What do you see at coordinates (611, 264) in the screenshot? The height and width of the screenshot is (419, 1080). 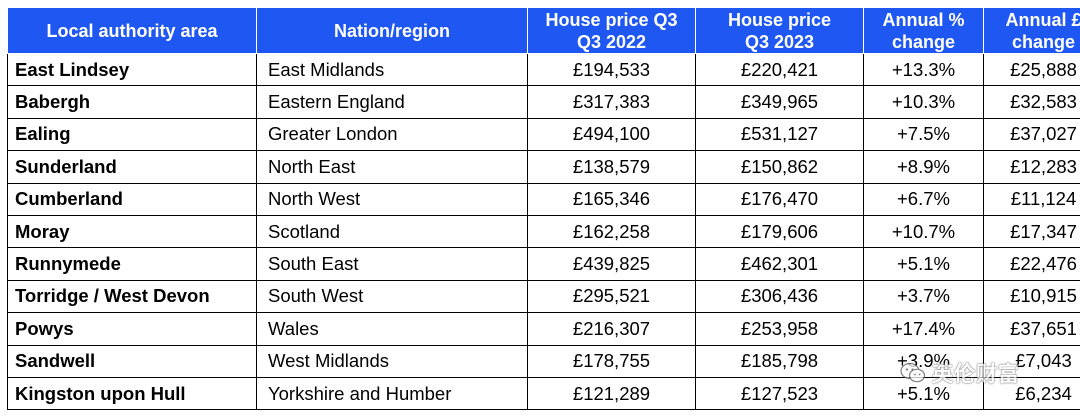 I see `cell-price-2022: £439,825` at bounding box center [611, 264].